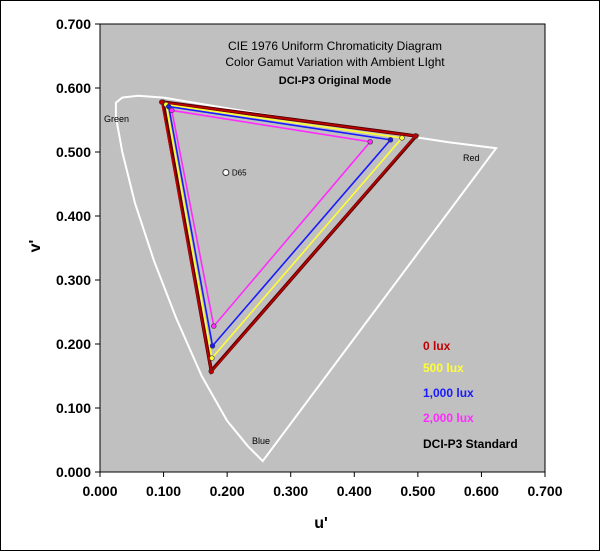  I want to click on y-tick-label: 0.500, so click(73, 152).